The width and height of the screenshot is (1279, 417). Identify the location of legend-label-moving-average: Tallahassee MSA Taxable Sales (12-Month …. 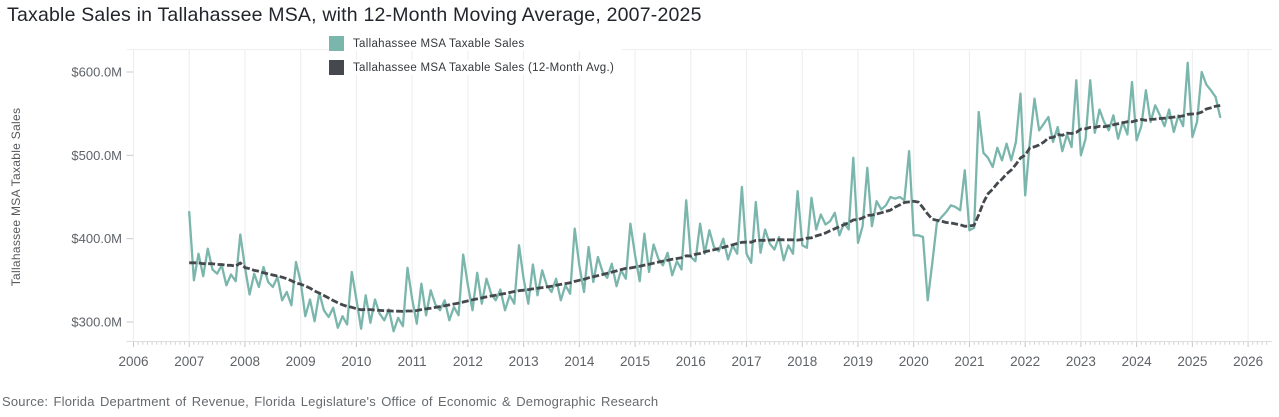
(484, 67).